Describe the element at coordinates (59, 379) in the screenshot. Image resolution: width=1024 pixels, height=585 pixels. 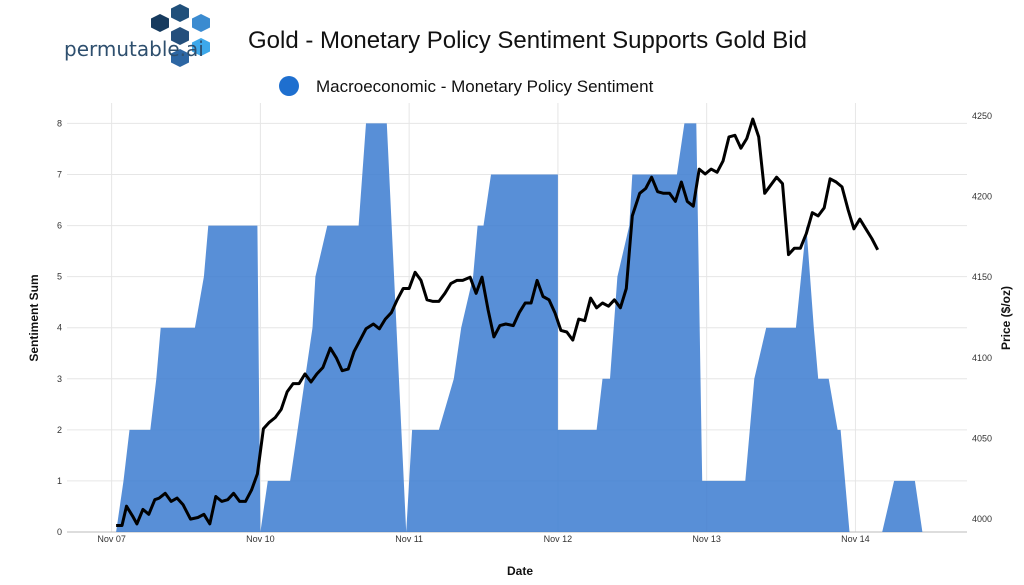
I see `y-tick-label: 3` at that location.